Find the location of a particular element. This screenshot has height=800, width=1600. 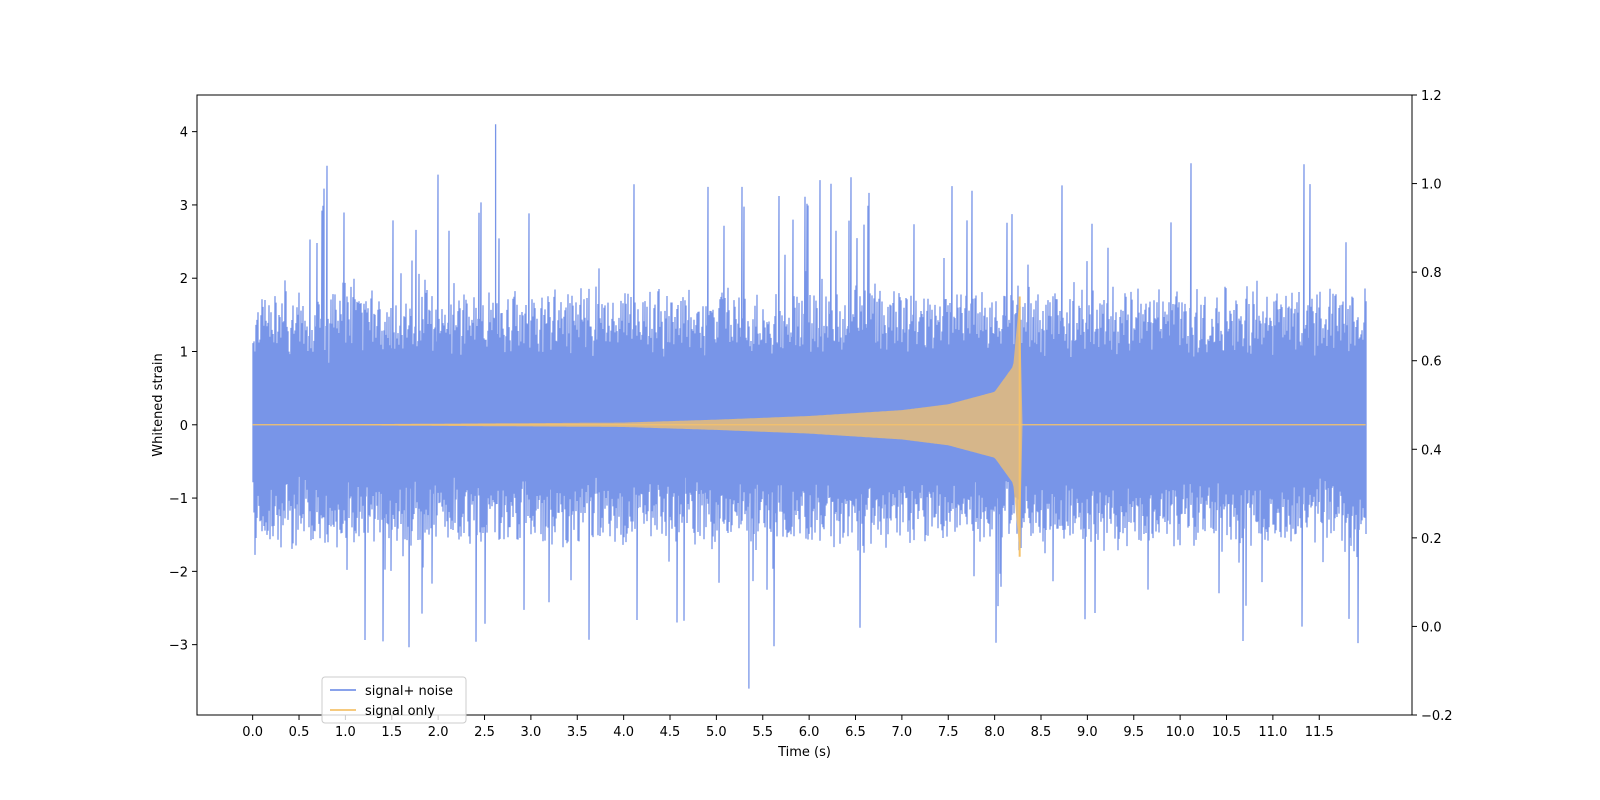

x-tick-label: 2.5 is located at coordinates (484, 732).